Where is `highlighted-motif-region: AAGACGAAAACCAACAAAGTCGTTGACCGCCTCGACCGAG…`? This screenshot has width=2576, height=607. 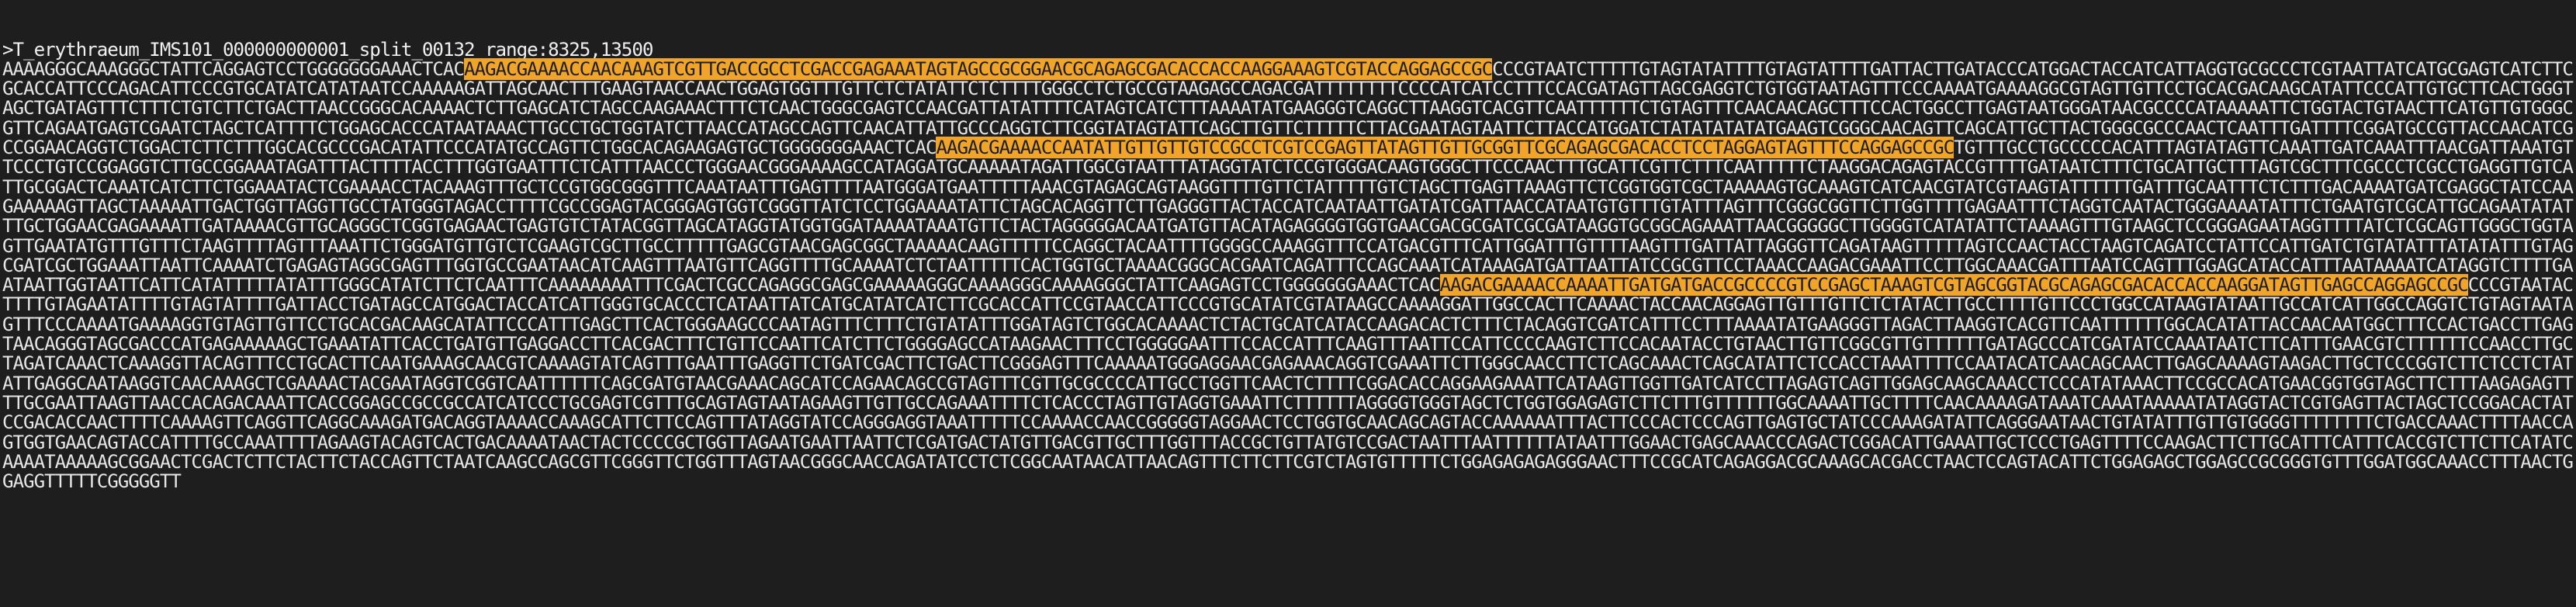
highlighted-motif-region: AAGACGAAAACCAACAAAGTCGTTGACCGCCTCGACCGAG… is located at coordinates (978, 68).